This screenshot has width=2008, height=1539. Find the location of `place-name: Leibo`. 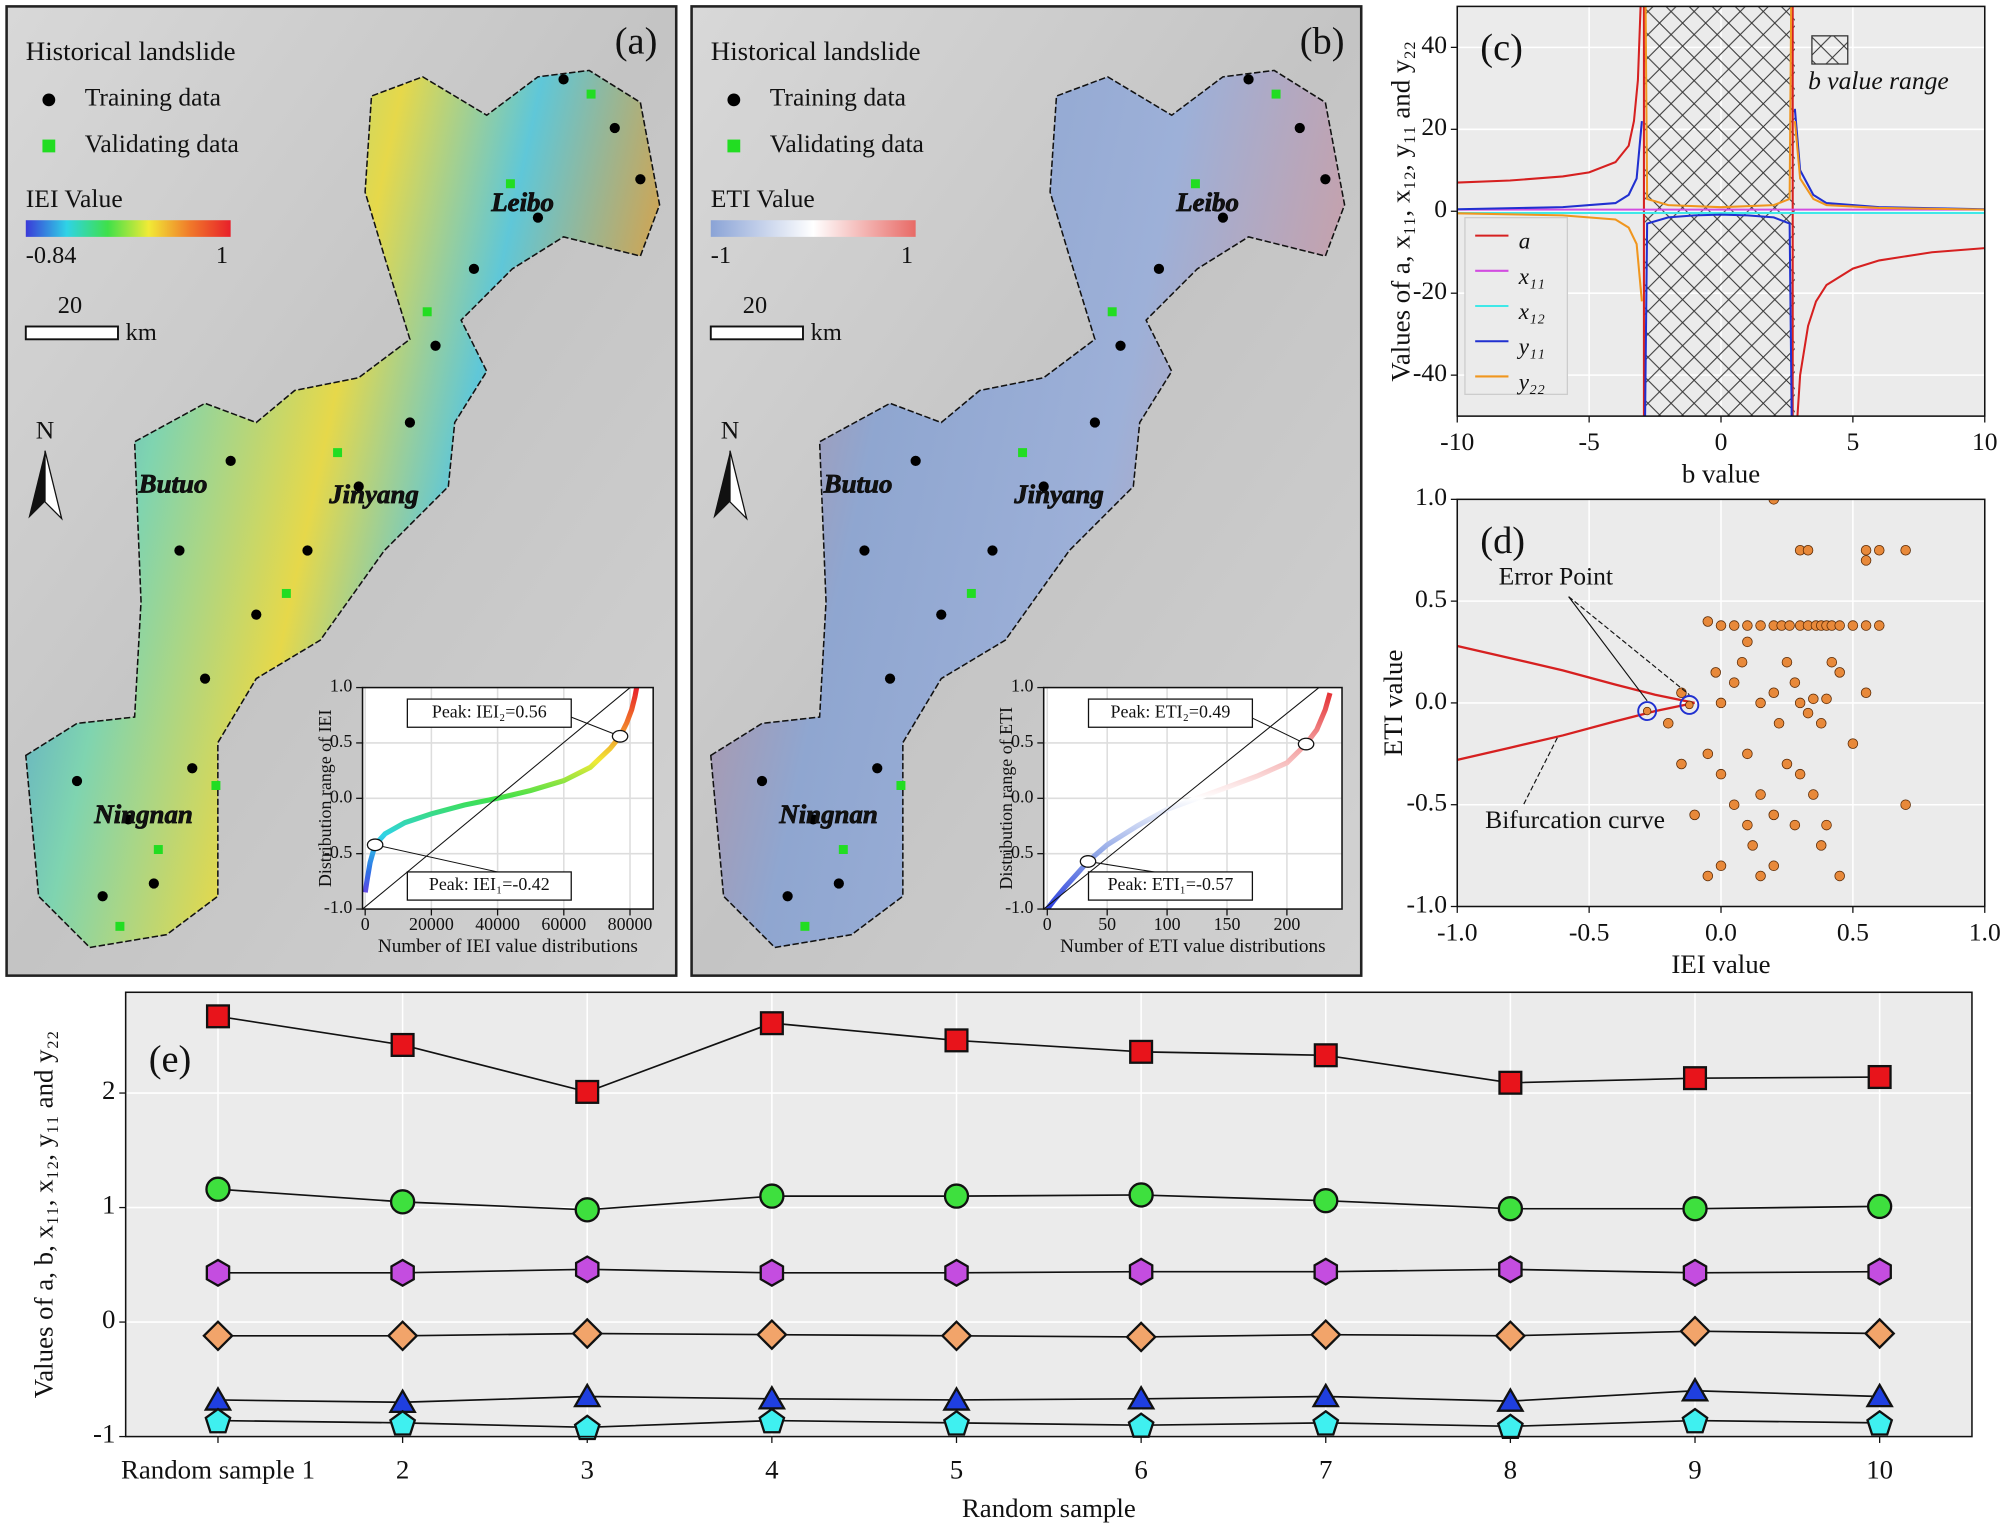

place-name: Leibo is located at coordinates (522, 202).